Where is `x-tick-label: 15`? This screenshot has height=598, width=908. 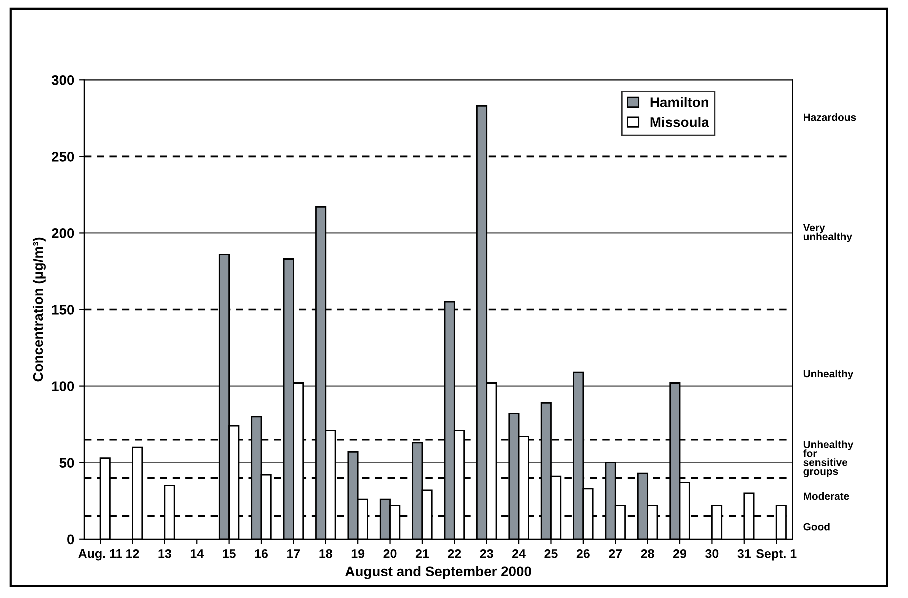
x-tick-label: 15 is located at coordinates (229, 554).